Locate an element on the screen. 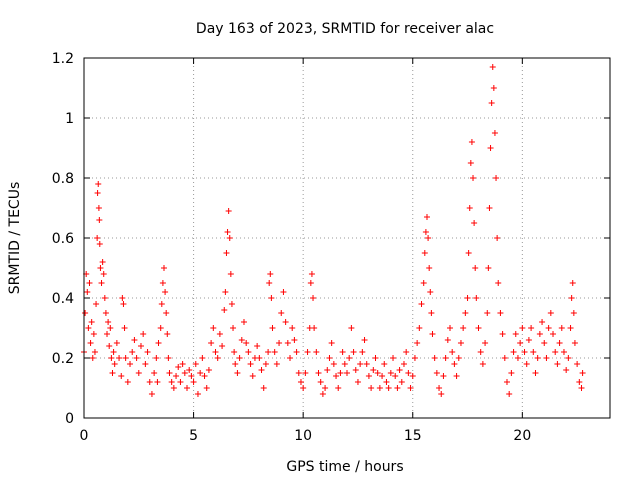  y-tick-label: 0.2 is located at coordinates (63, 359).